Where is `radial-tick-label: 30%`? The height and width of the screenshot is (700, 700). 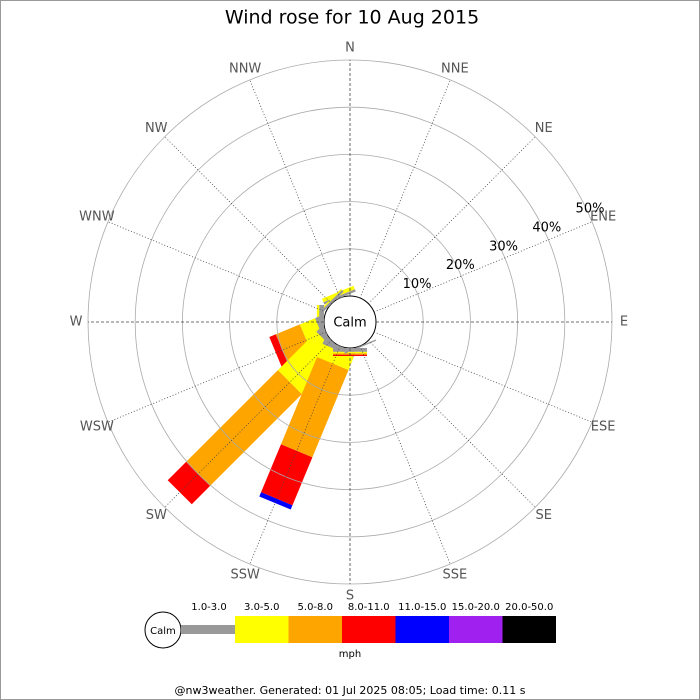
radial-tick-label: 30% is located at coordinates (503, 246).